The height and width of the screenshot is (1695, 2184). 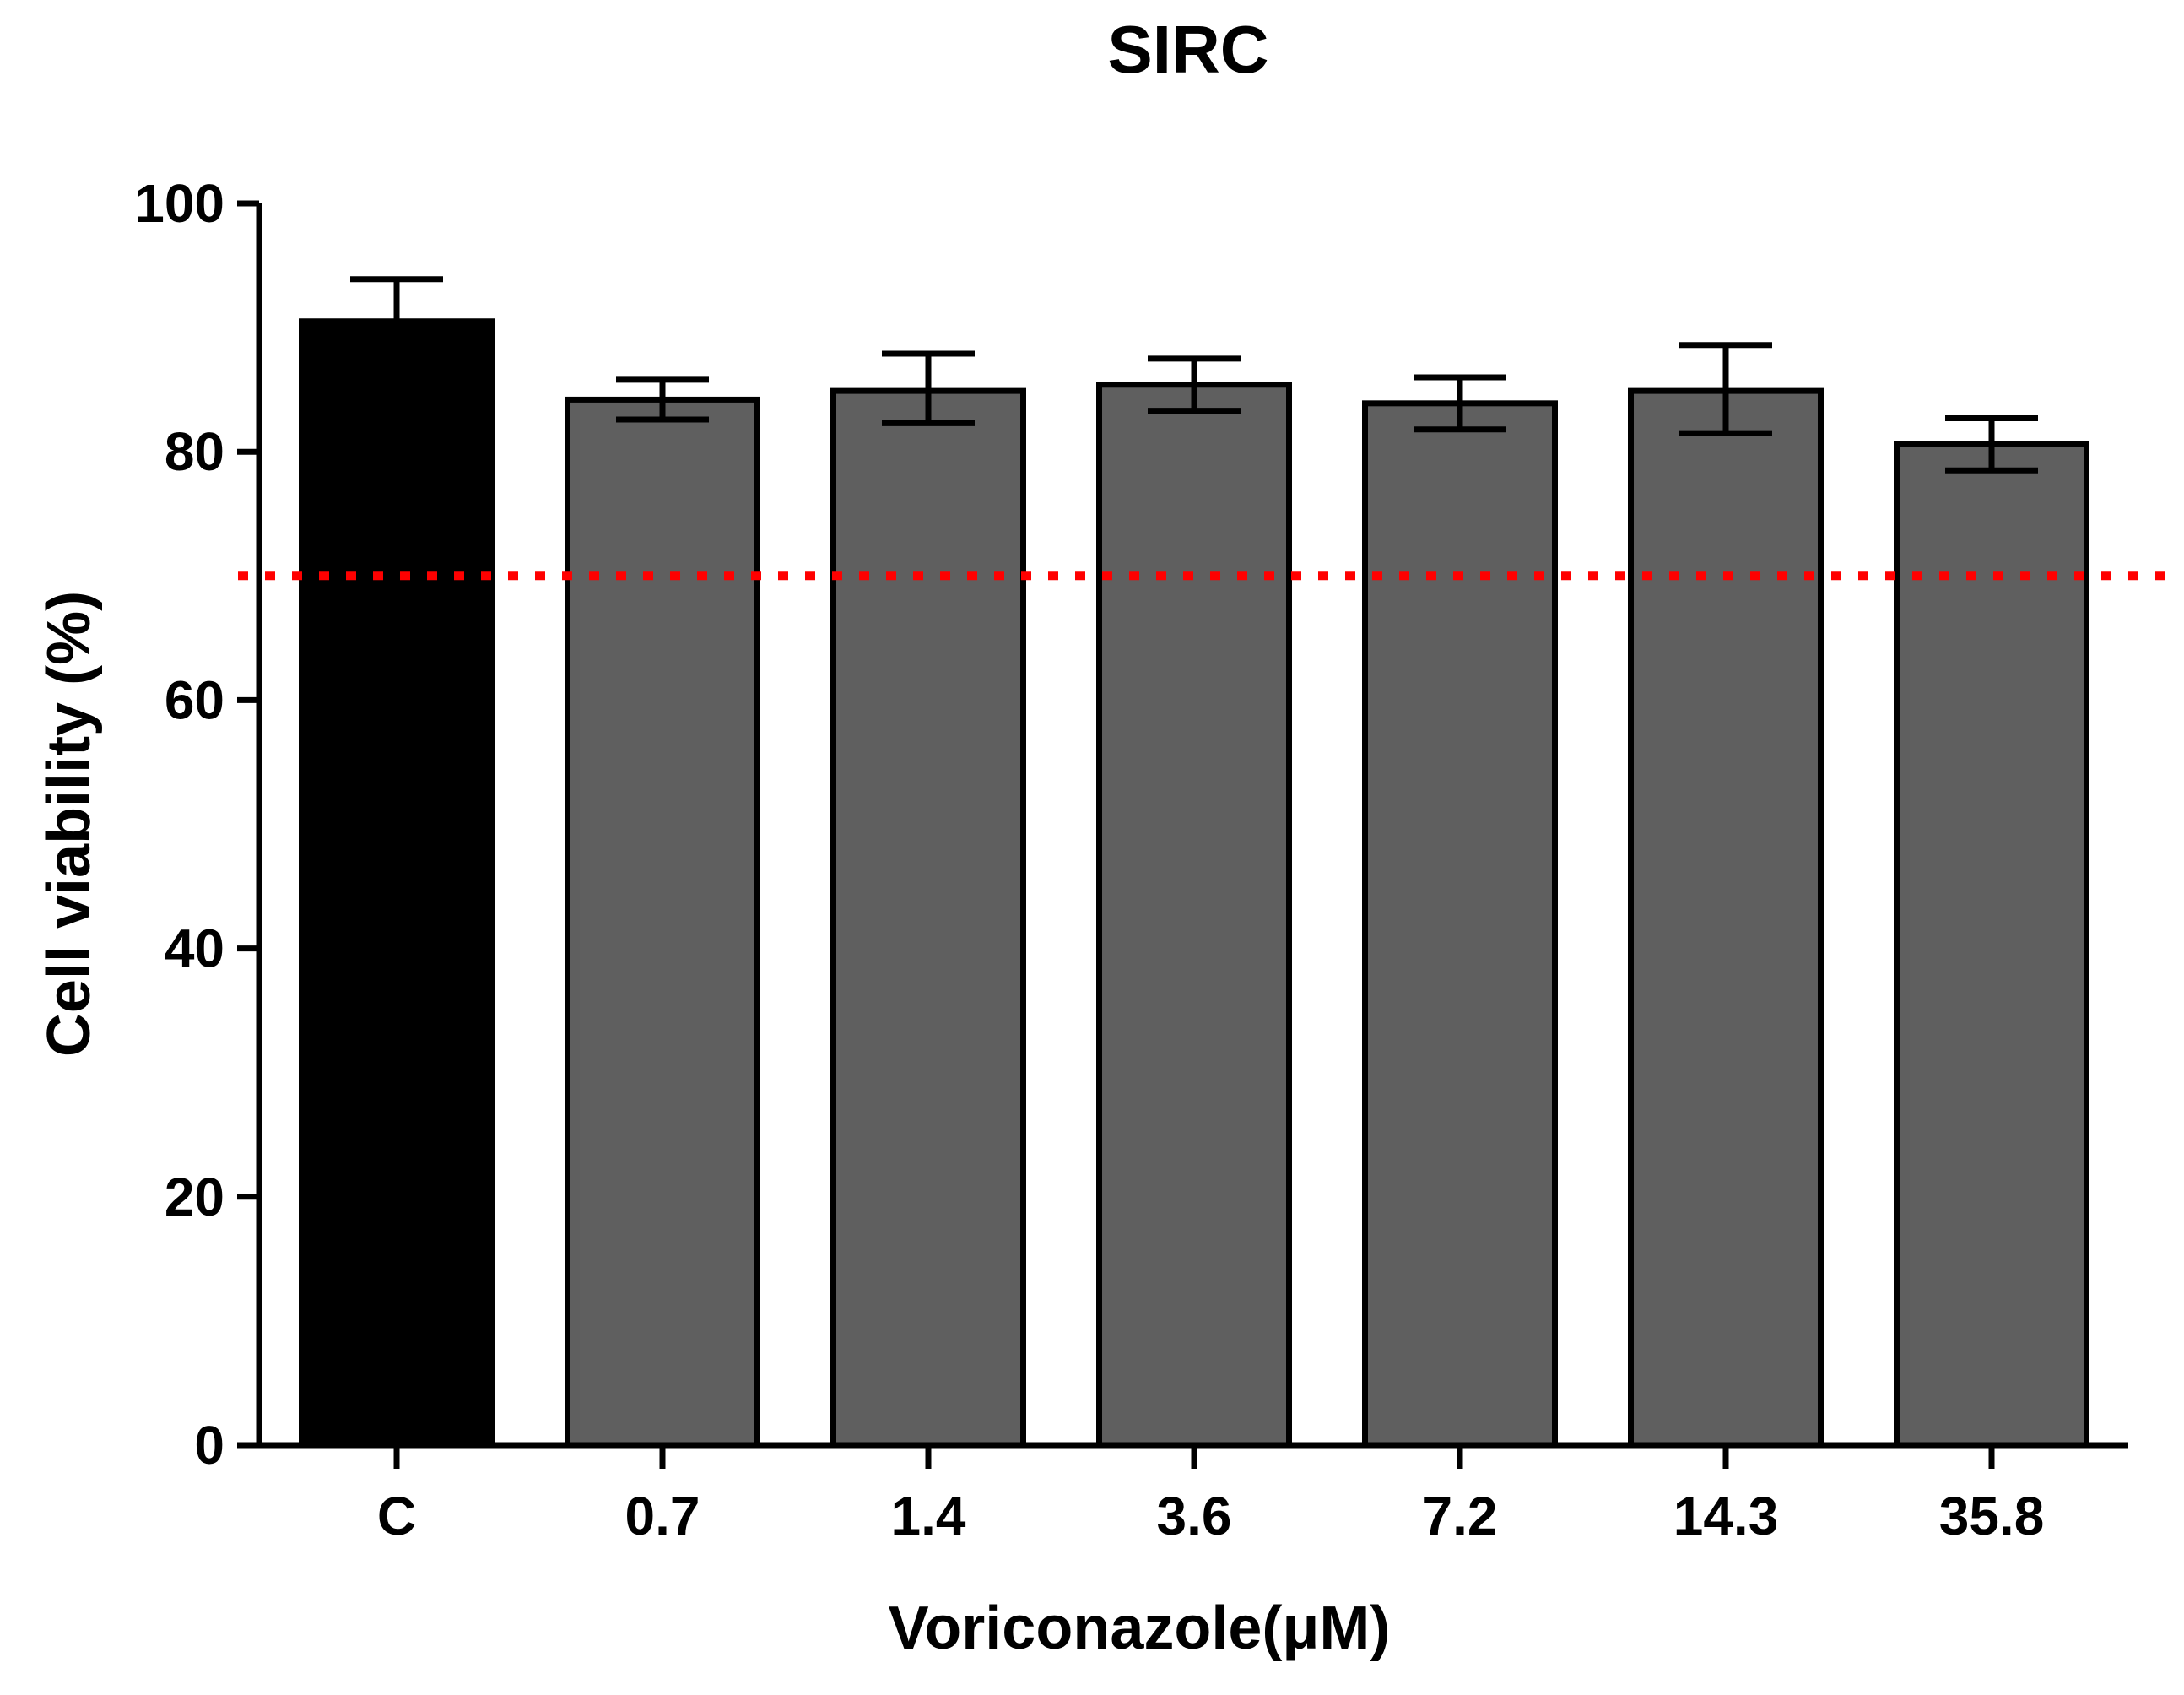 What do you see at coordinates (1194, 375) in the screenshot?
I see `error-bars-group` at bounding box center [1194, 375].